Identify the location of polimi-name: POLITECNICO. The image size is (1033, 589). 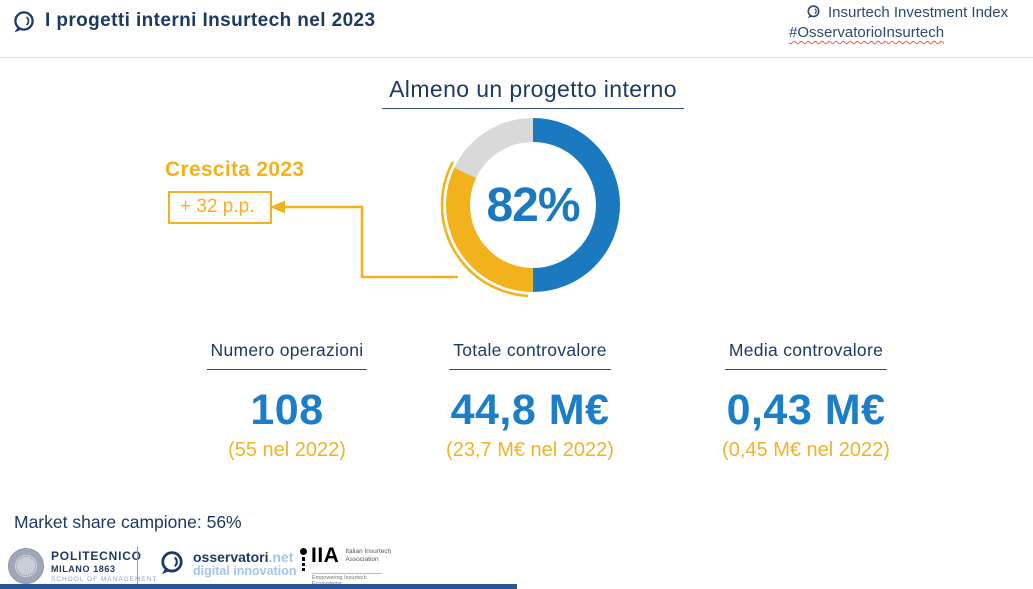
(96, 556).